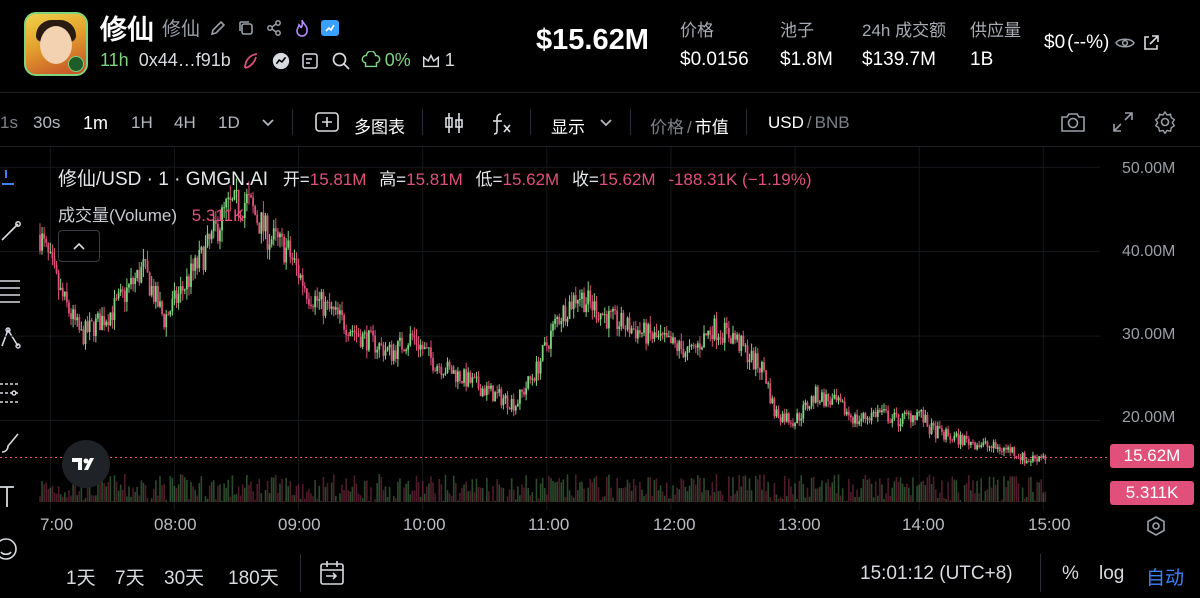 The height and width of the screenshot is (598, 1200). I want to click on log-toggle: log, so click(1112, 573).